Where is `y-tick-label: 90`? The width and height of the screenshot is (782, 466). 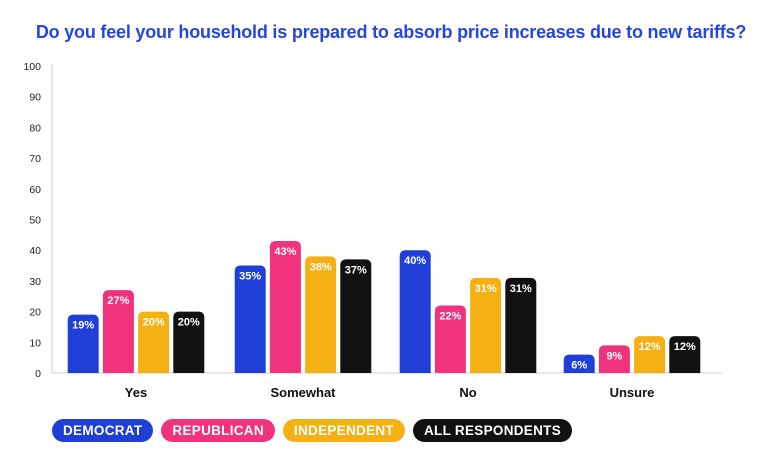
y-tick-label: 90 is located at coordinates (35, 98).